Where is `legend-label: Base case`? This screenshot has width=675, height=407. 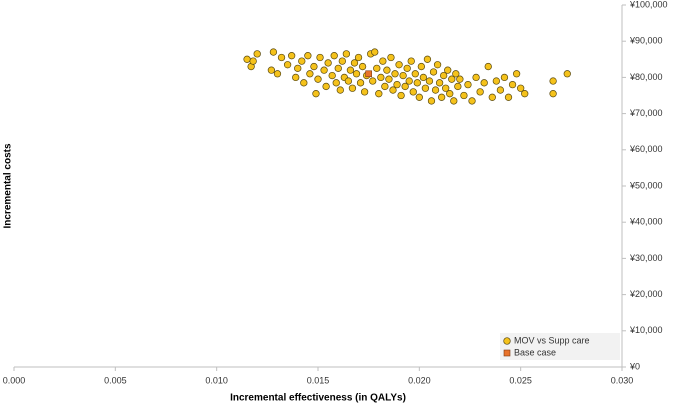
legend-label: Base case is located at coordinates (535, 352).